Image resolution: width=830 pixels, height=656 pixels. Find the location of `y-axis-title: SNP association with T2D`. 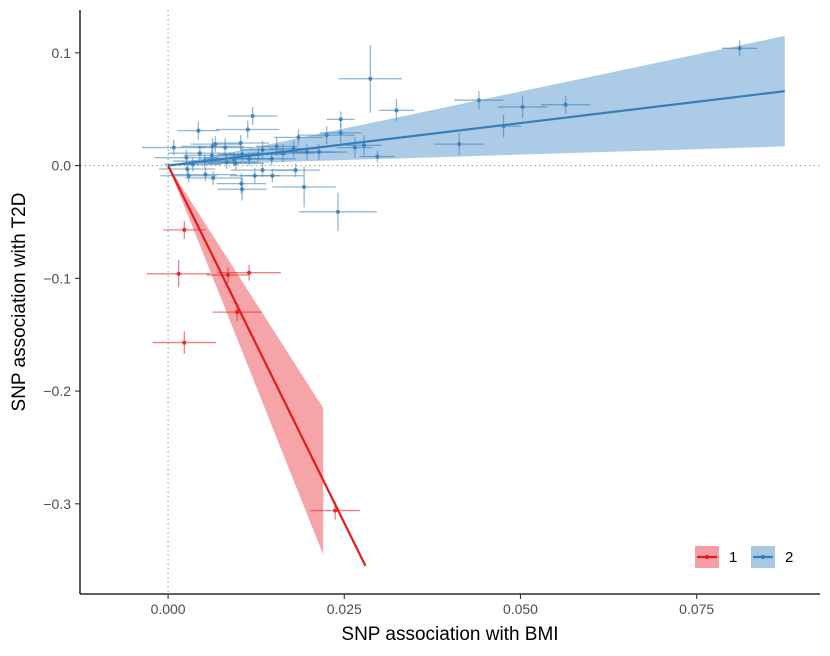

y-axis-title: SNP association with T2D is located at coordinates (19, 302).